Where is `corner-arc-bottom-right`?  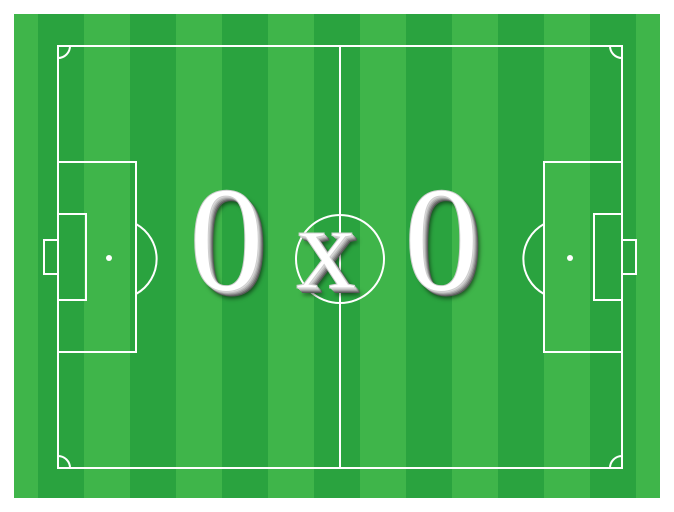
corner-arc-bottom-right is located at coordinates (616, 462).